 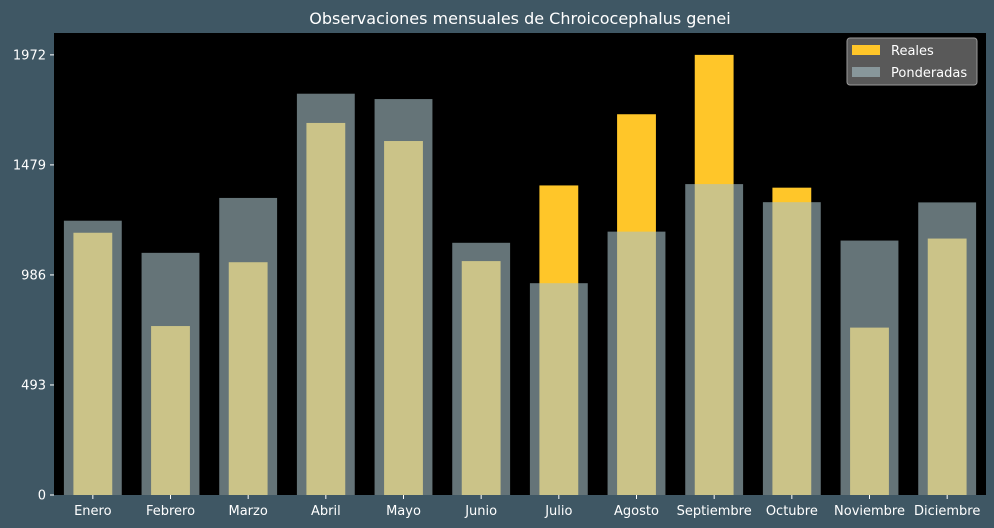 I want to click on bar-ponderadas-noviembre, so click(x=869, y=367).